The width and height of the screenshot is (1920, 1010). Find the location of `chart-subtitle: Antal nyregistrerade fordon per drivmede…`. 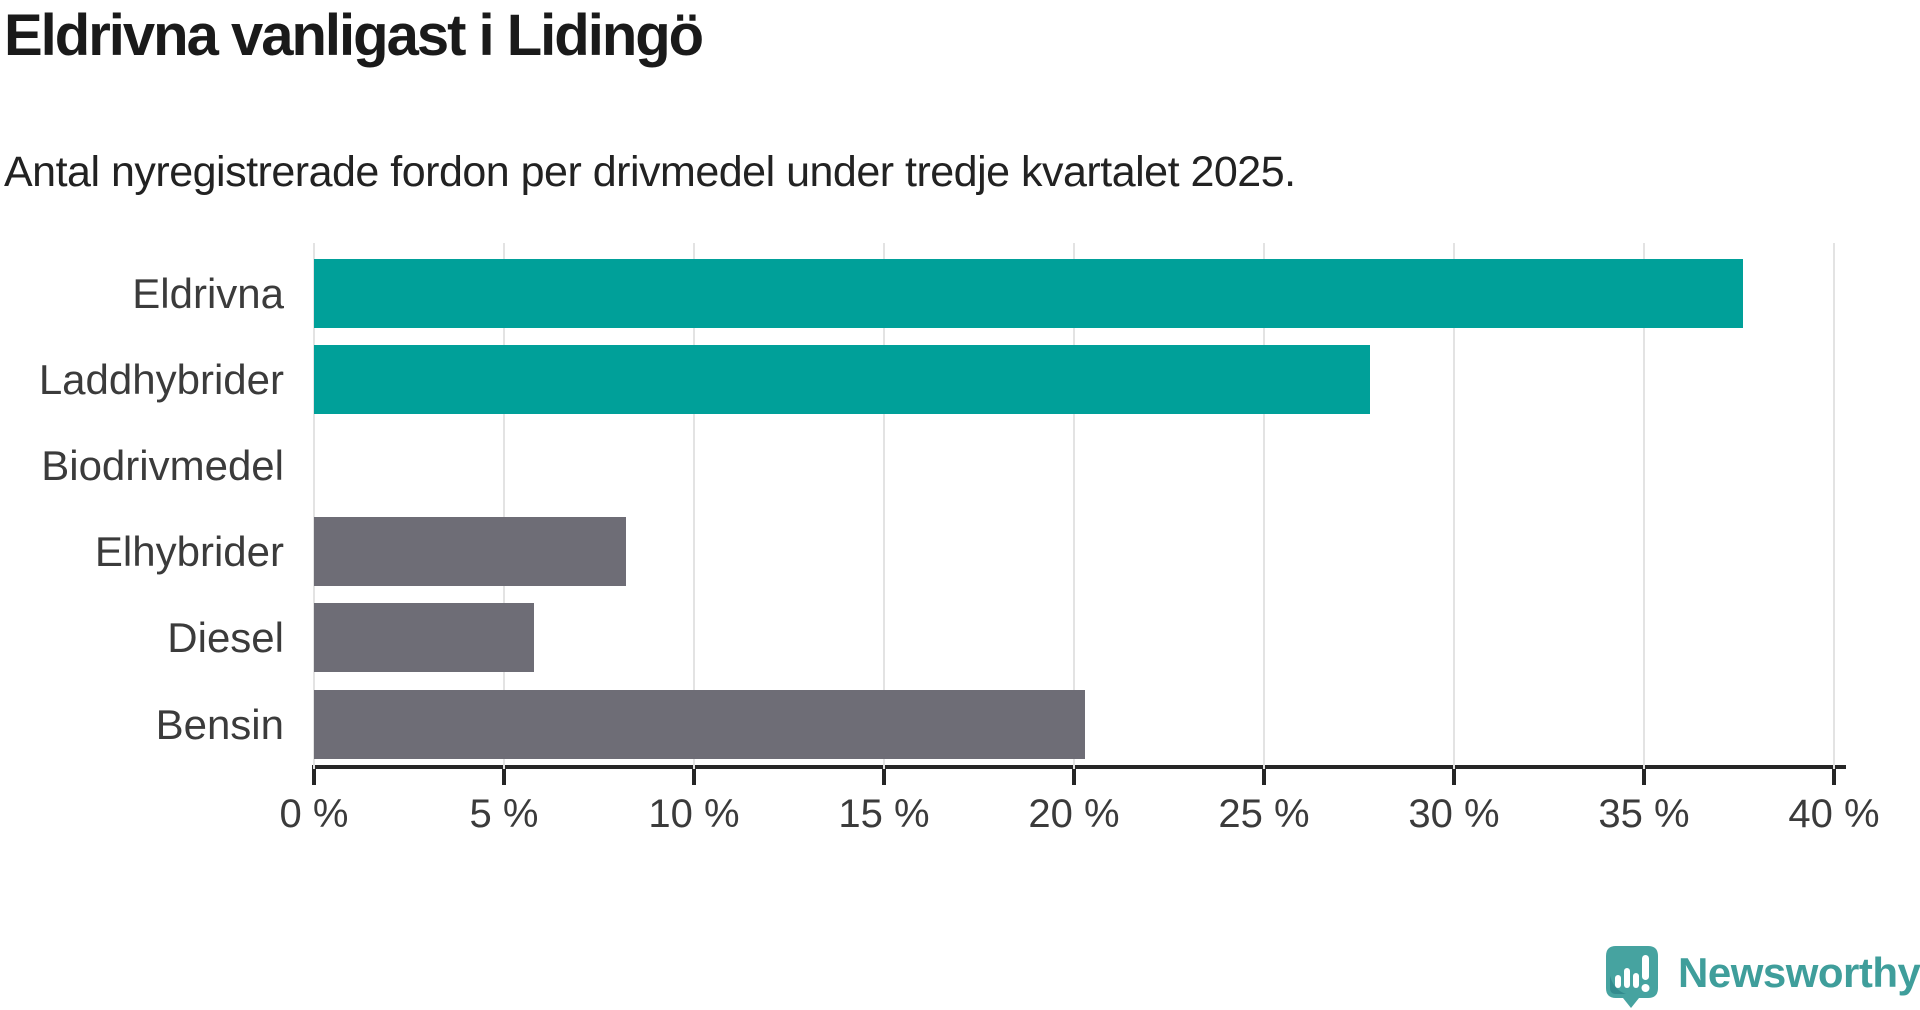

chart-subtitle: Antal nyregistrerade fordon per drivmede… is located at coordinates (650, 172).